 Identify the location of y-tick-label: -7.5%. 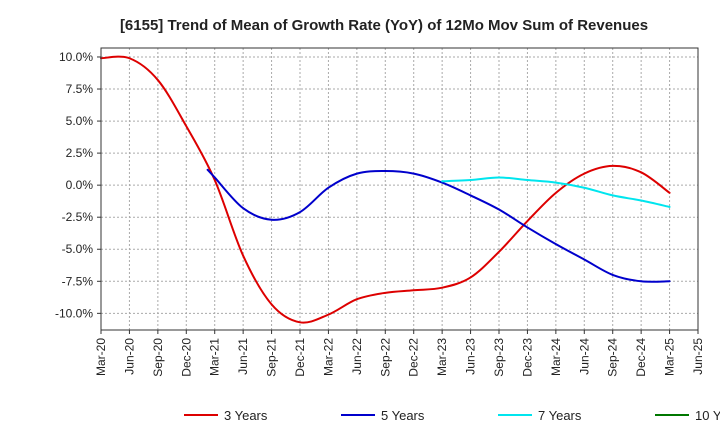
(78, 281).